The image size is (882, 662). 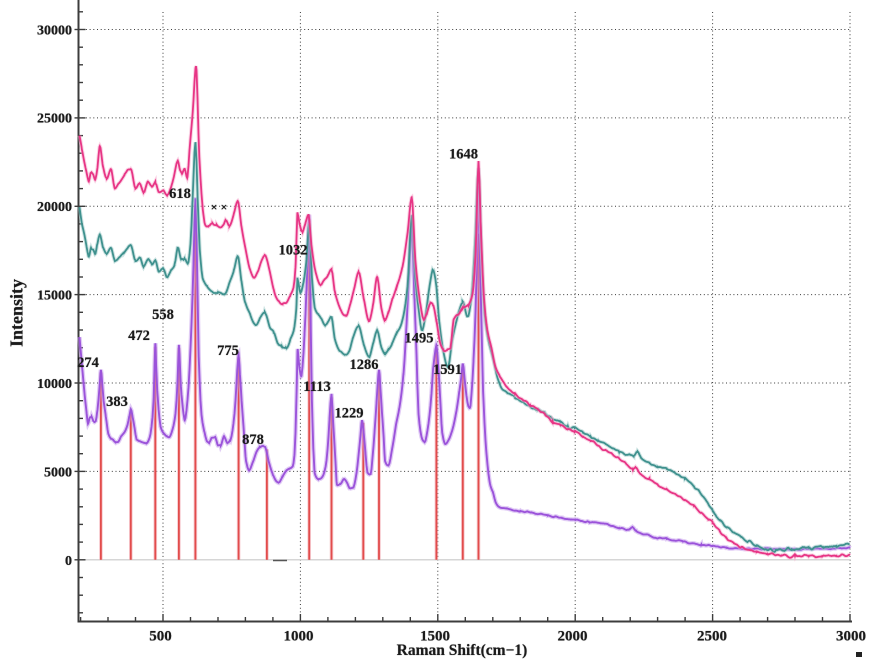 I want to click on svg-text: 2500, so click(x=712, y=637).